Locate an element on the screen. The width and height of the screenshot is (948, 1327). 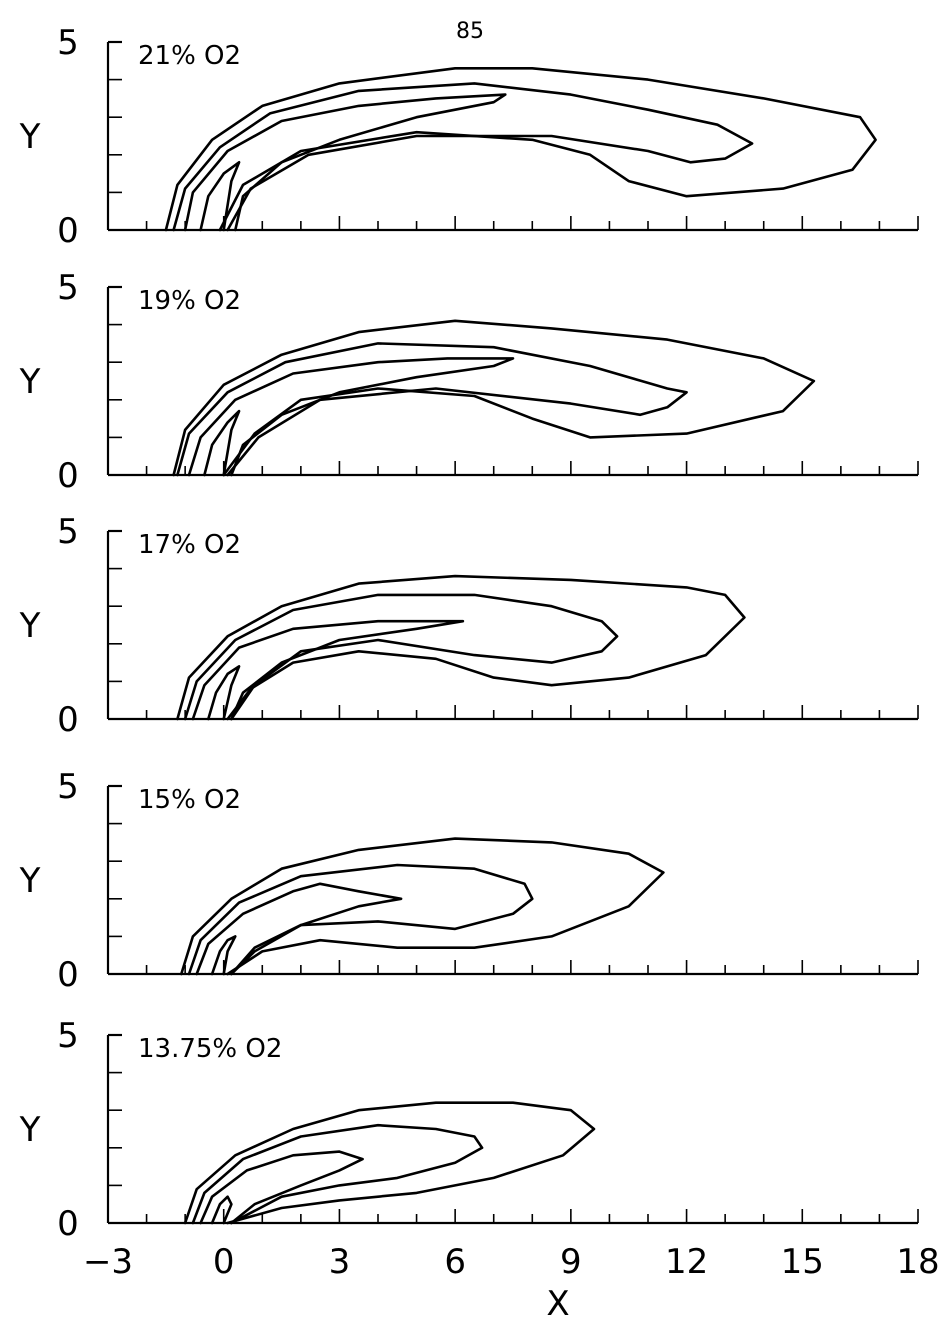
panel-annotation: 21% O2 is located at coordinates (189, 56).